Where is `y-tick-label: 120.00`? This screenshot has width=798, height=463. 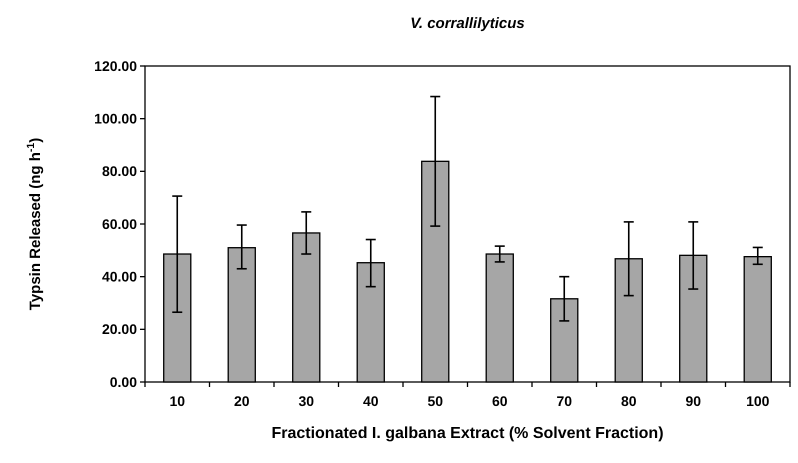
y-tick-label: 120.00 is located at coordinates (116, 66).